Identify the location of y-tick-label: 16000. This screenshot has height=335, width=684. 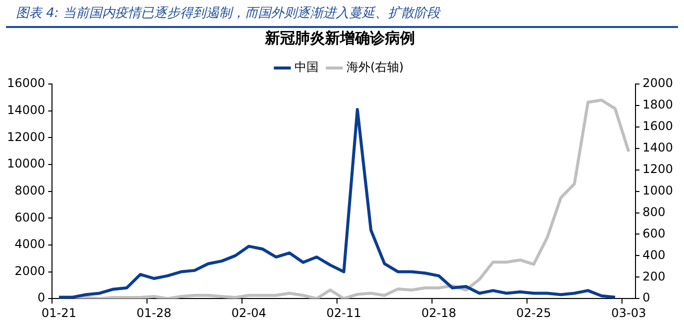
(26, 83).